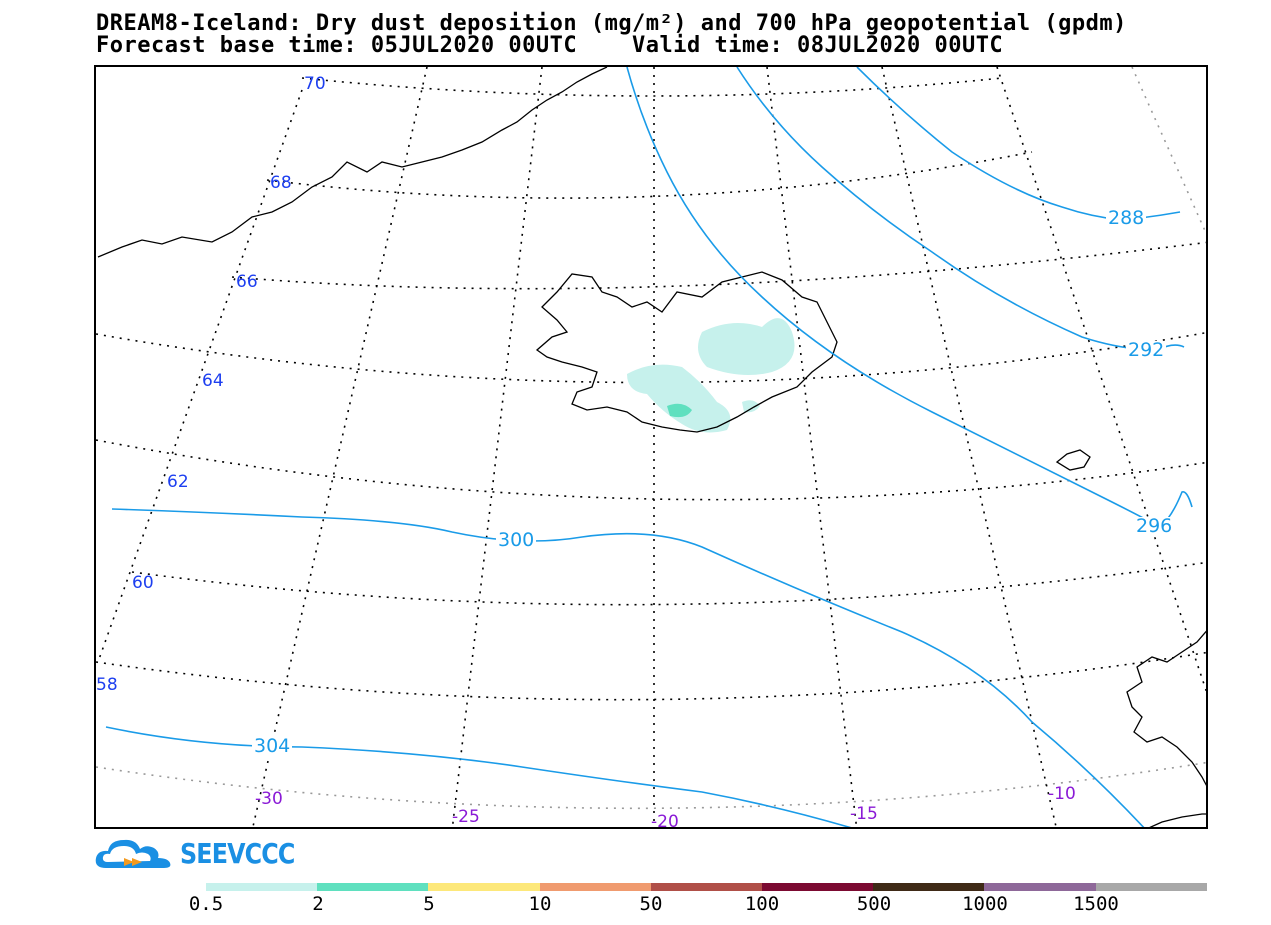  Describe the element at coordinates (429, 904) in the screenshot. I see `legend-label: 5` at that location.